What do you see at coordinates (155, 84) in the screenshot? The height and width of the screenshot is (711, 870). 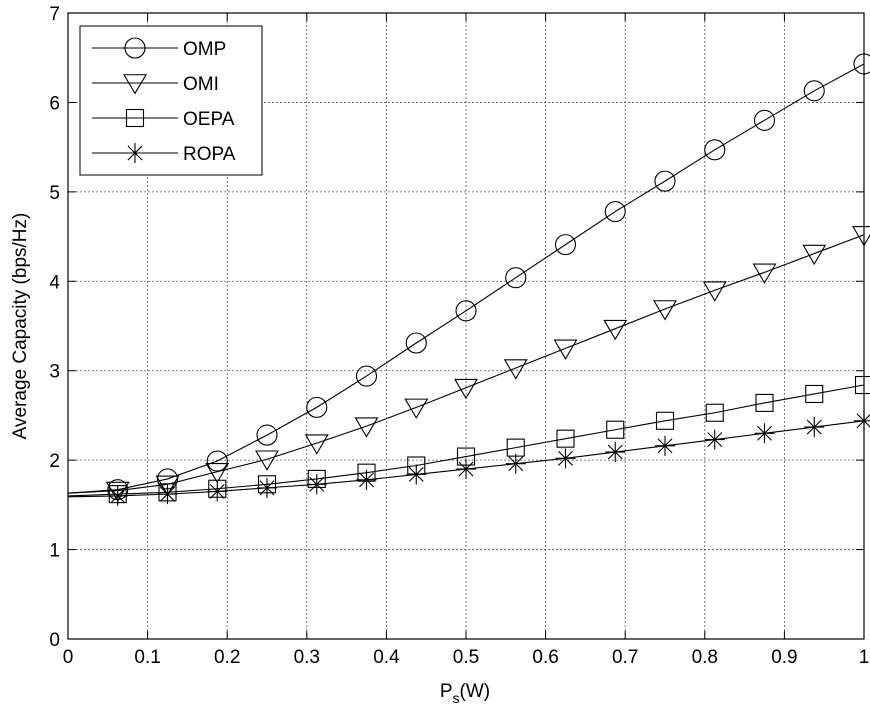 I see `legend-entry-omi: OMI` at bounding box center [155, 84].